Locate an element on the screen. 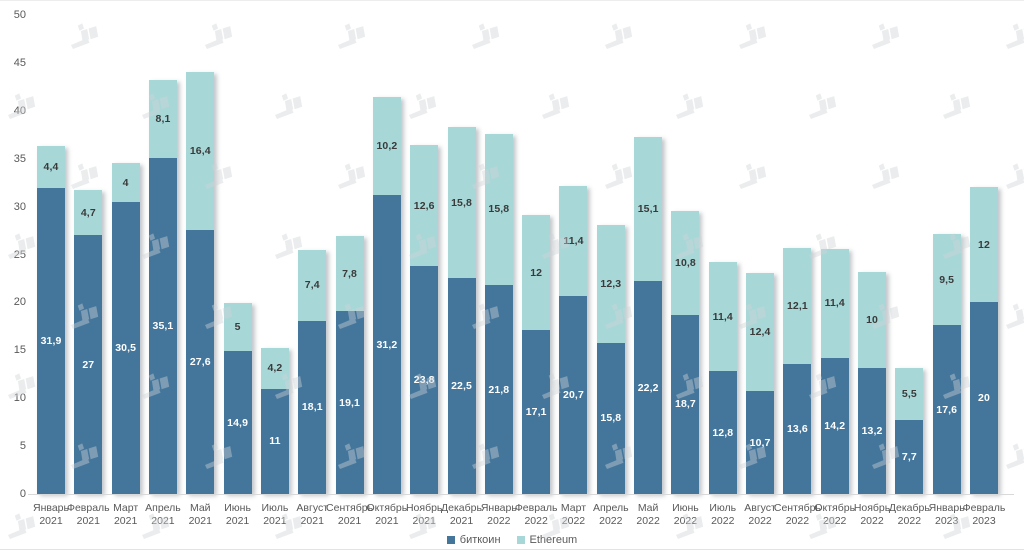 The height and width of the screenshot is (551, 1024). bar-value-label-ethereum: 4,4 is located at coordinates (51, 167).